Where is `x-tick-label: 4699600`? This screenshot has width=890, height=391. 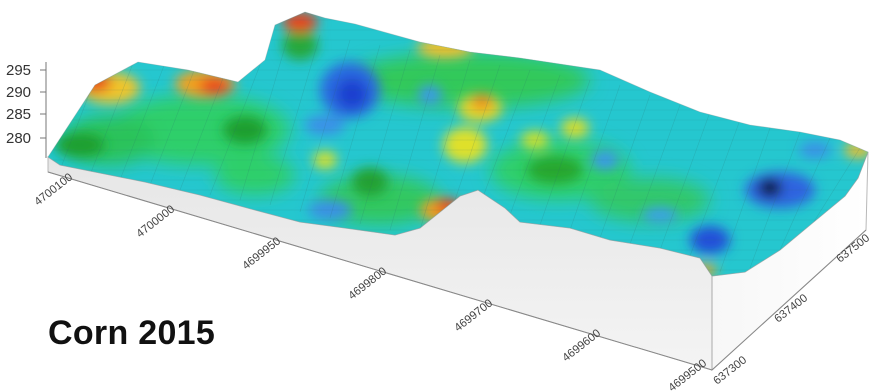
x-tick-label: 4699600 is located at coordinates (581, 345).